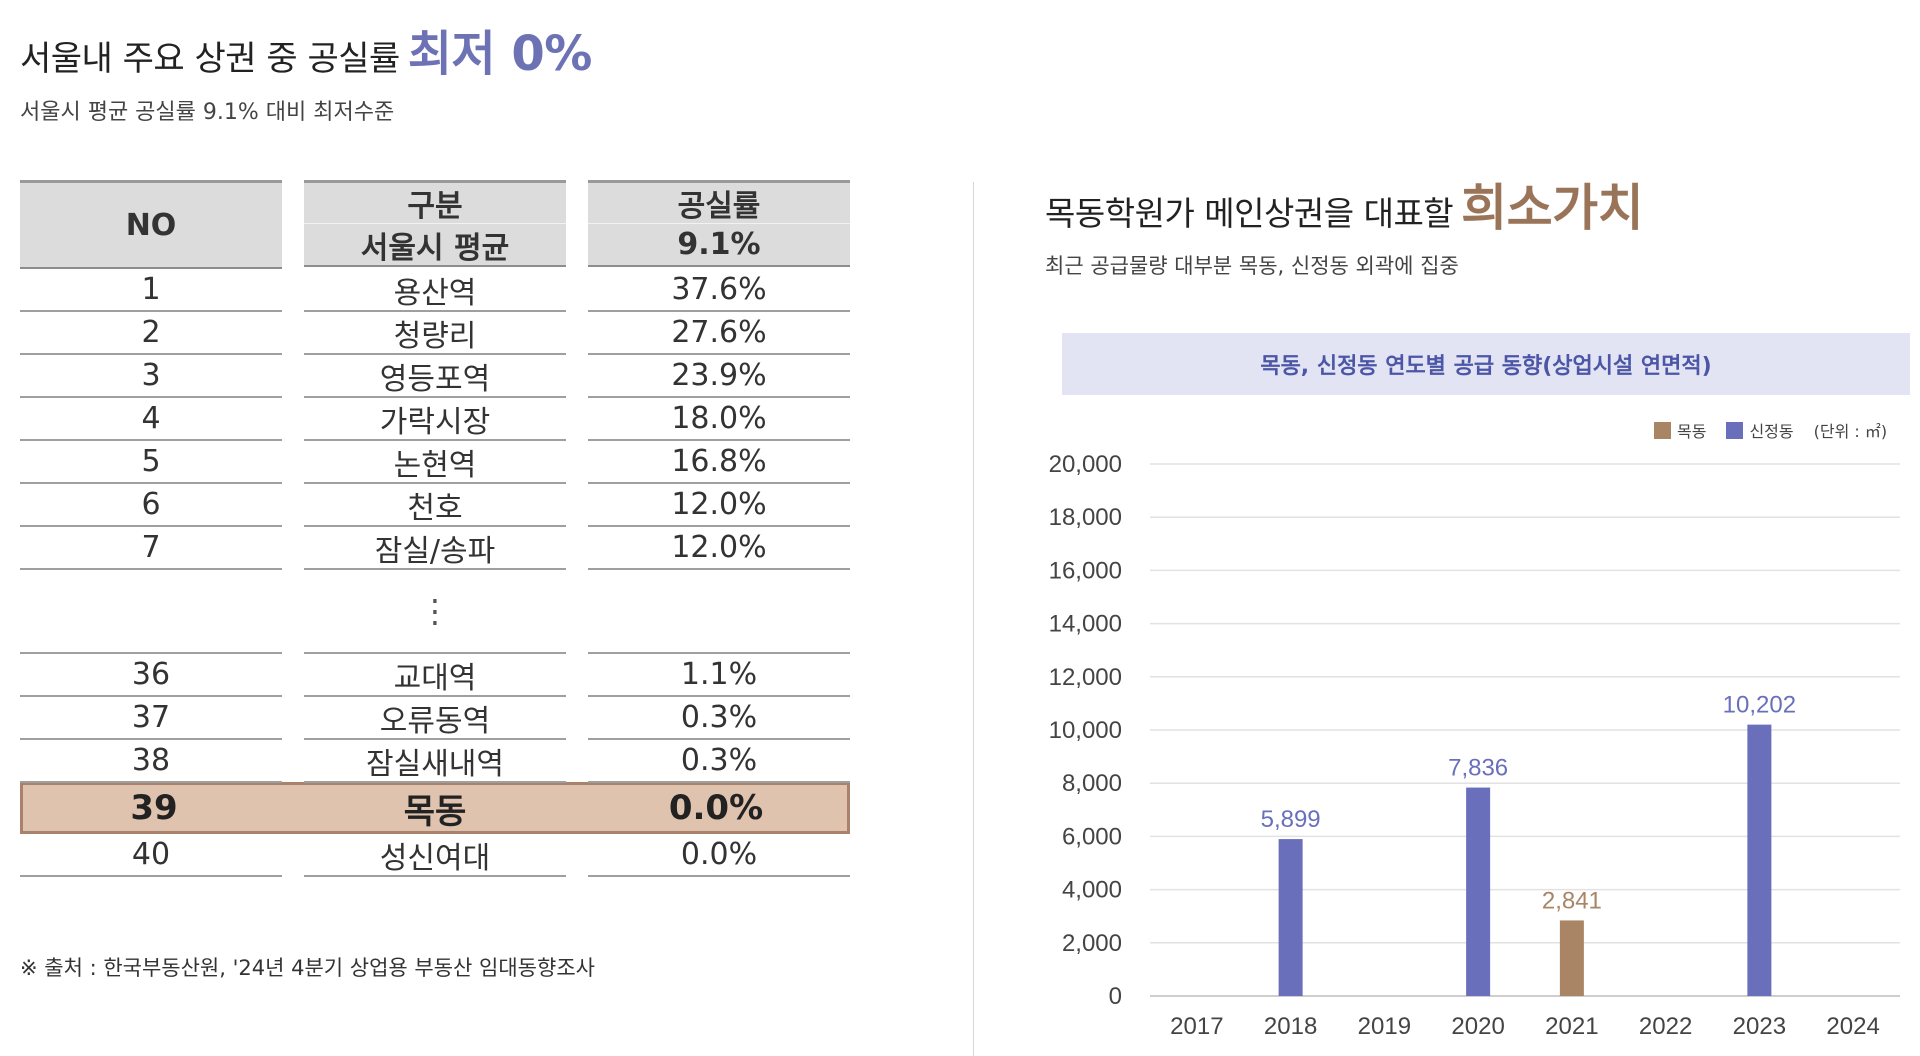 This screenshot has height=1056, width=1920. Describe the element at coordinates (151, 548) in the screenshot. I see `cell-no: 7` at that location.